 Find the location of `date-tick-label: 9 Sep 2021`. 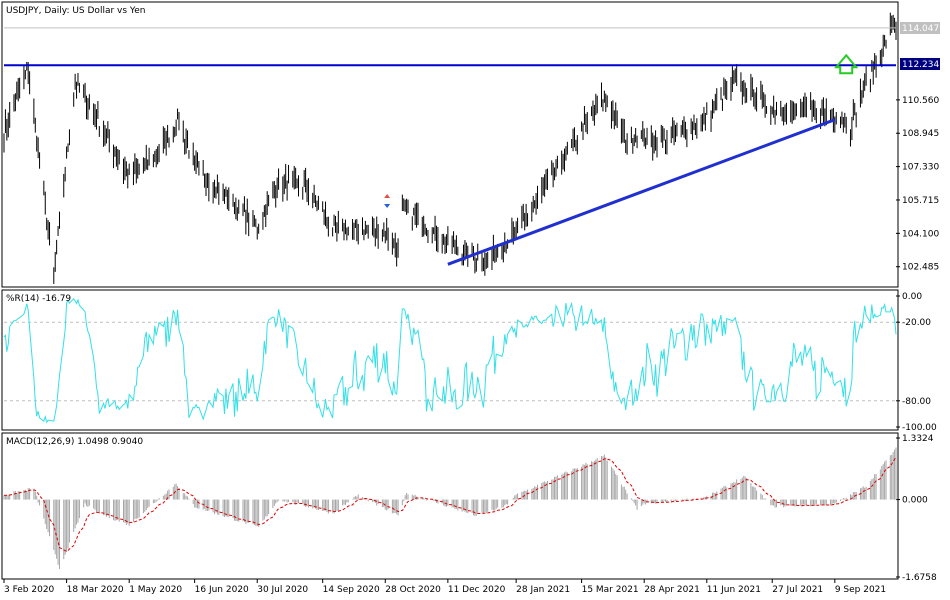

date-tick-label: 9 Sep 2021 is located at coordinates (860, 590).